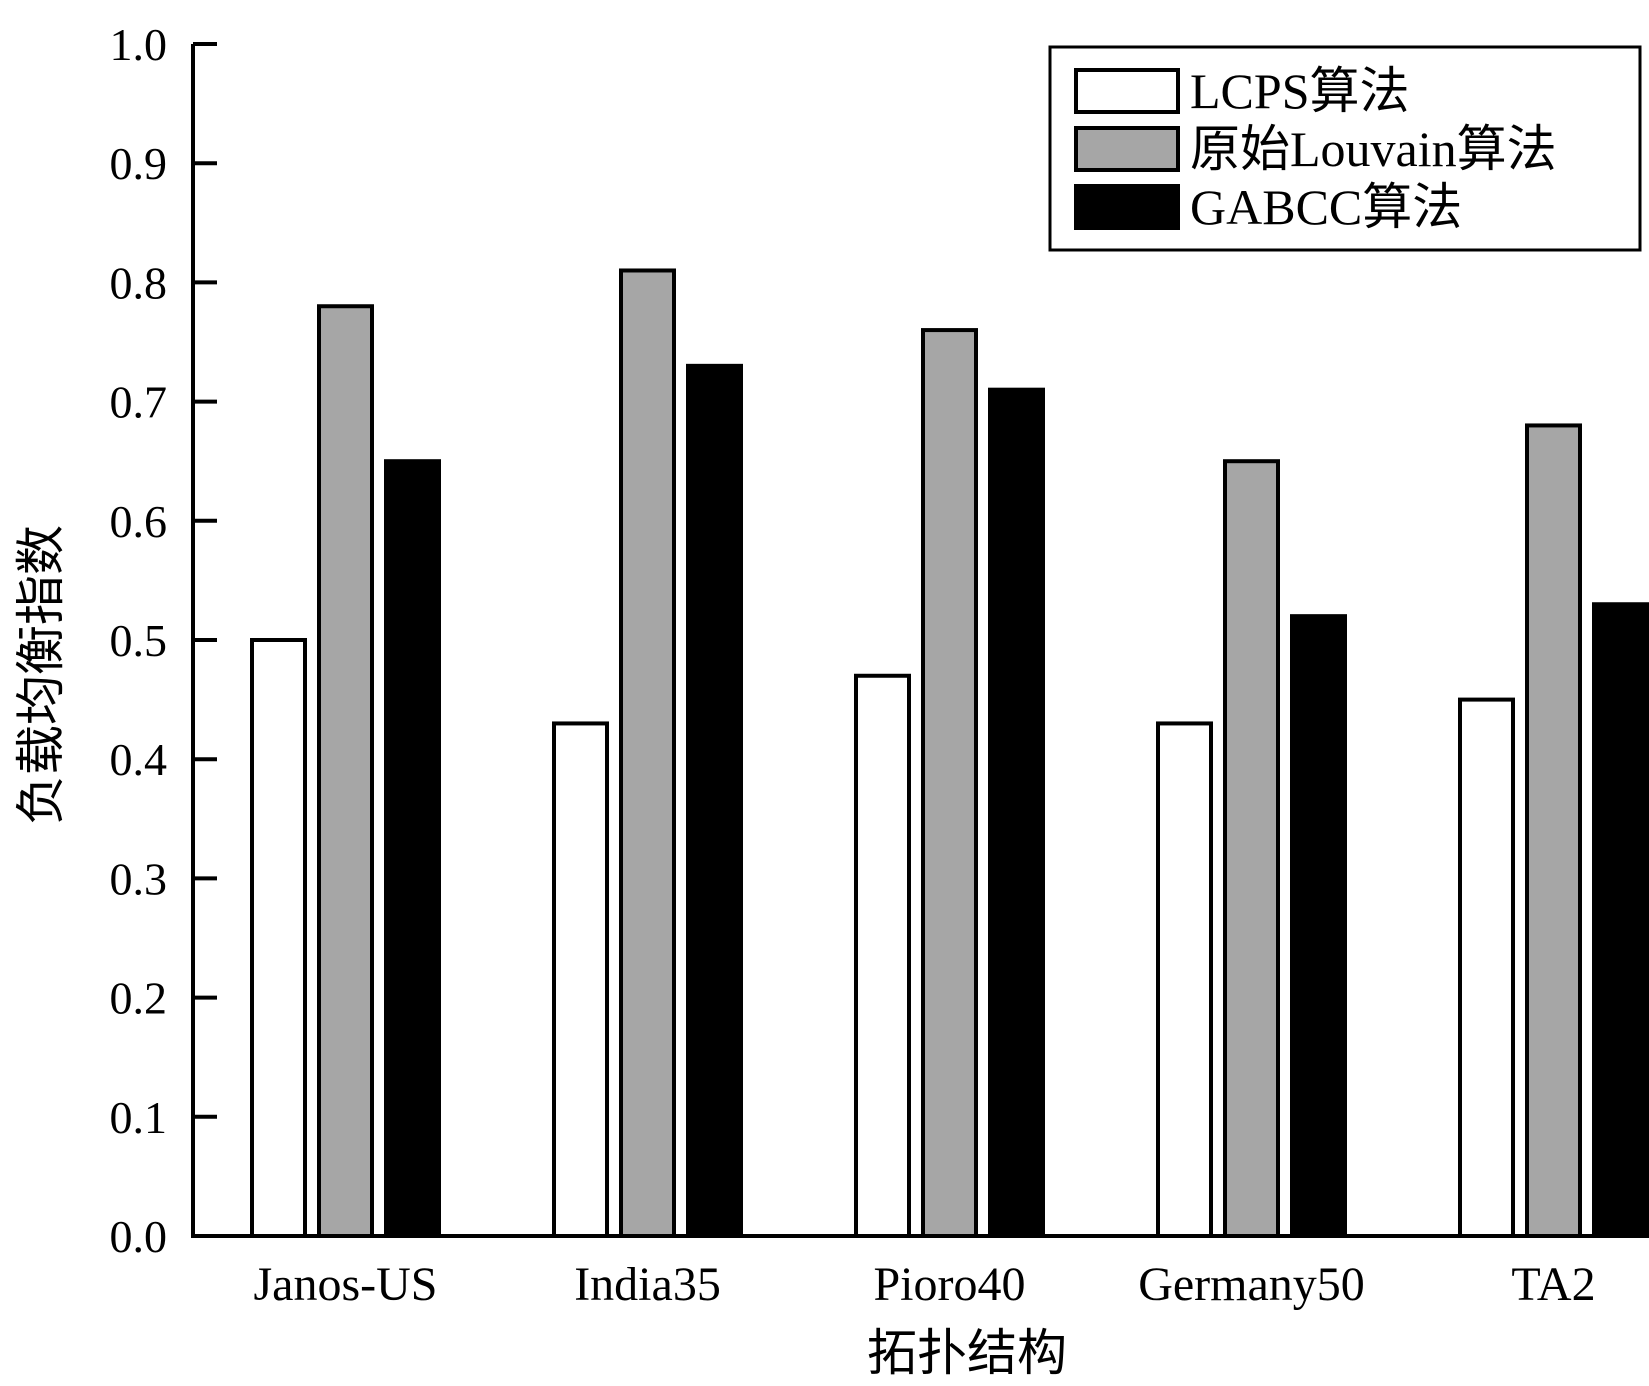 The height and width of the screenshot is (1386, 1649). Describe the element at coordinates (139, 282) in the screenshot. I see `y-tick-label: 0.8` at that location.